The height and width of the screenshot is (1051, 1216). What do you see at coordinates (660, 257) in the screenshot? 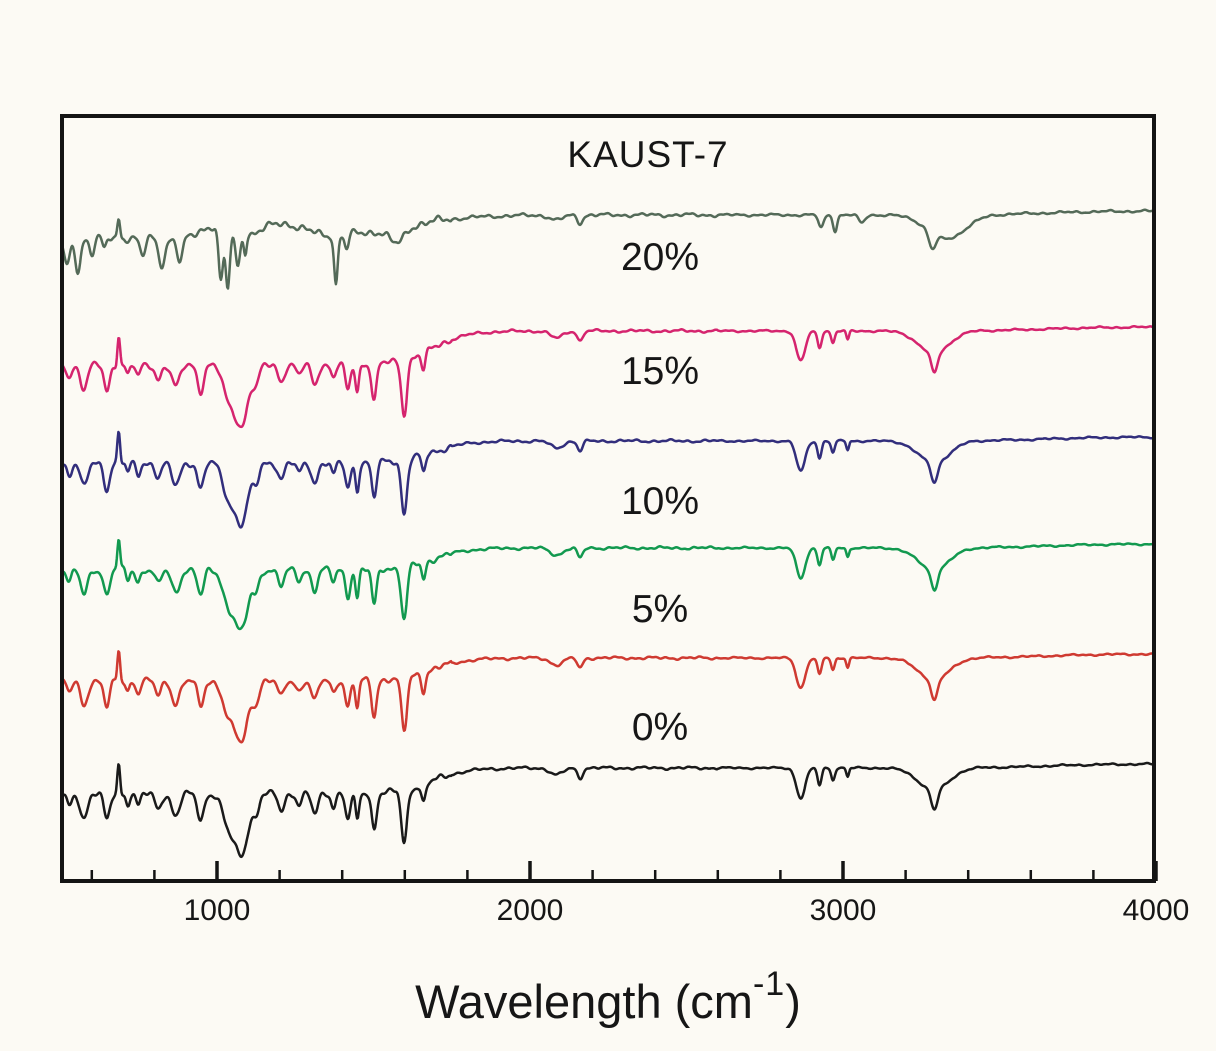
I see `series-label-20pct: 20%` at bounding box center [660, 257].